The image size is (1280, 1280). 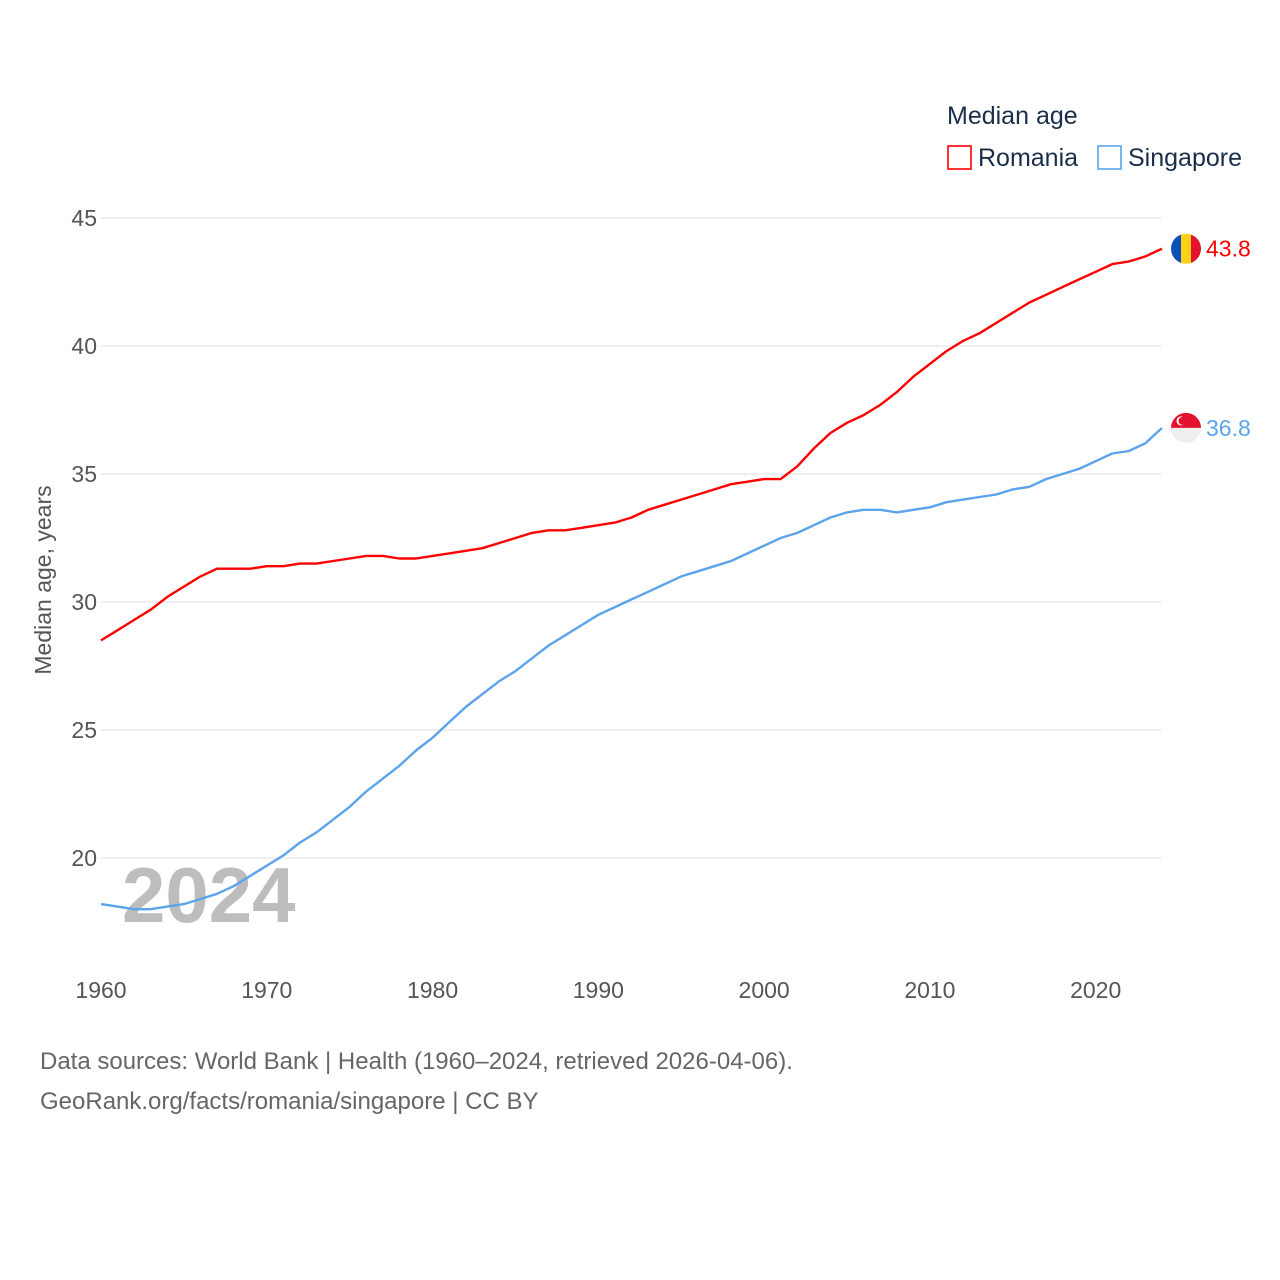 I want to click on y-tick-label: 30, so click(x=84, y=602).